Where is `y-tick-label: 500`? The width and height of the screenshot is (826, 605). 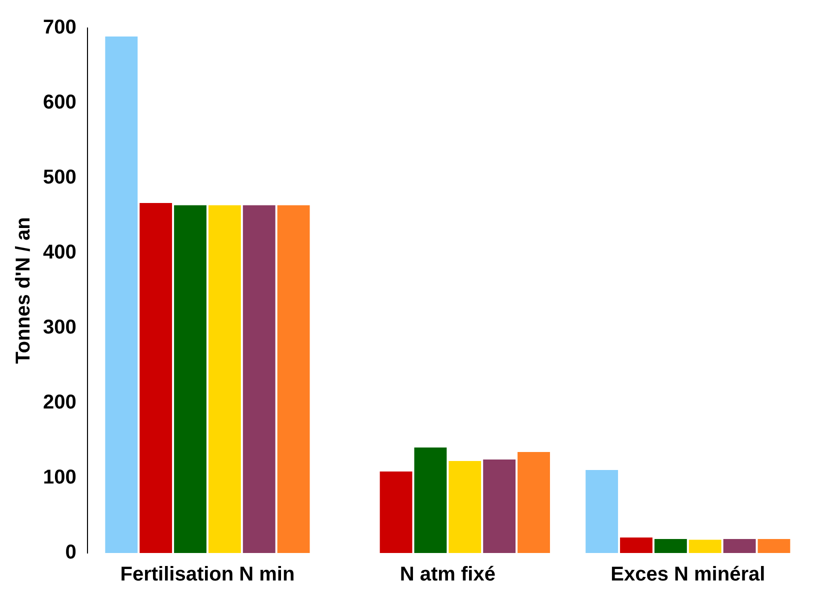 y-tick-label: 500 is located at coordinates (59, 177).